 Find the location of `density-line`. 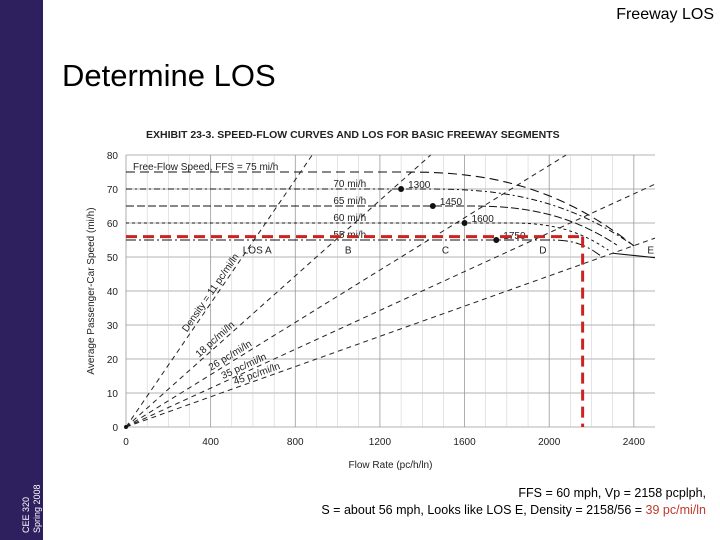

density-line is located at coordinates (219, 291).